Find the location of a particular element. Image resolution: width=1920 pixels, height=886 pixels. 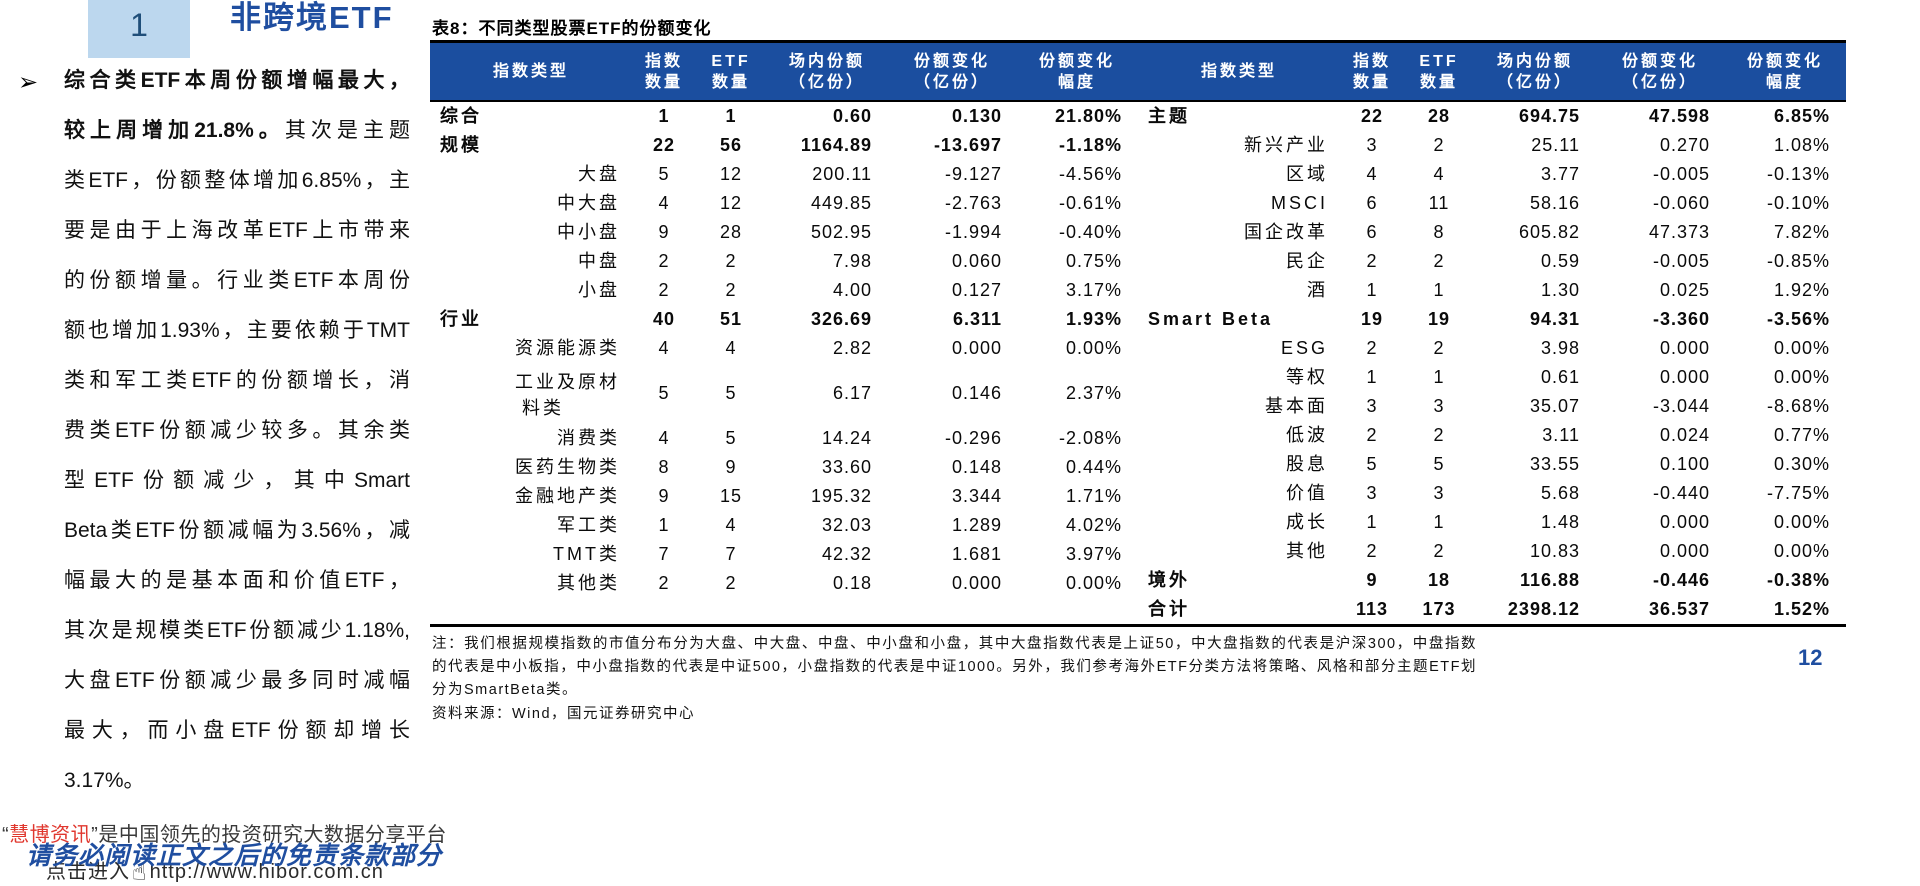

index-type-cell: 中大盘 is located at coordinates (588, 203).